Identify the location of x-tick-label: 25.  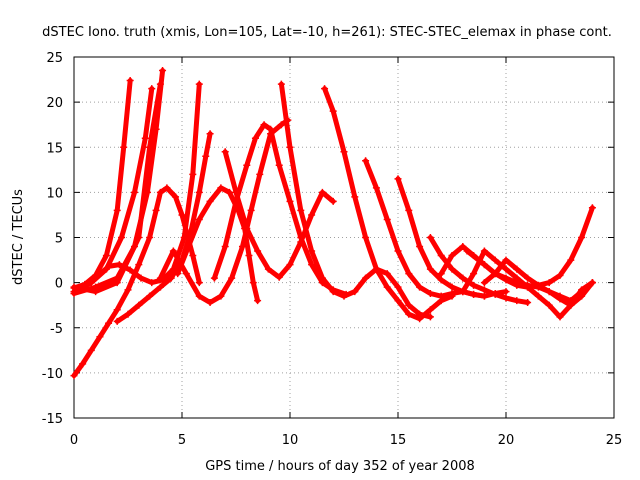
(614, 440).